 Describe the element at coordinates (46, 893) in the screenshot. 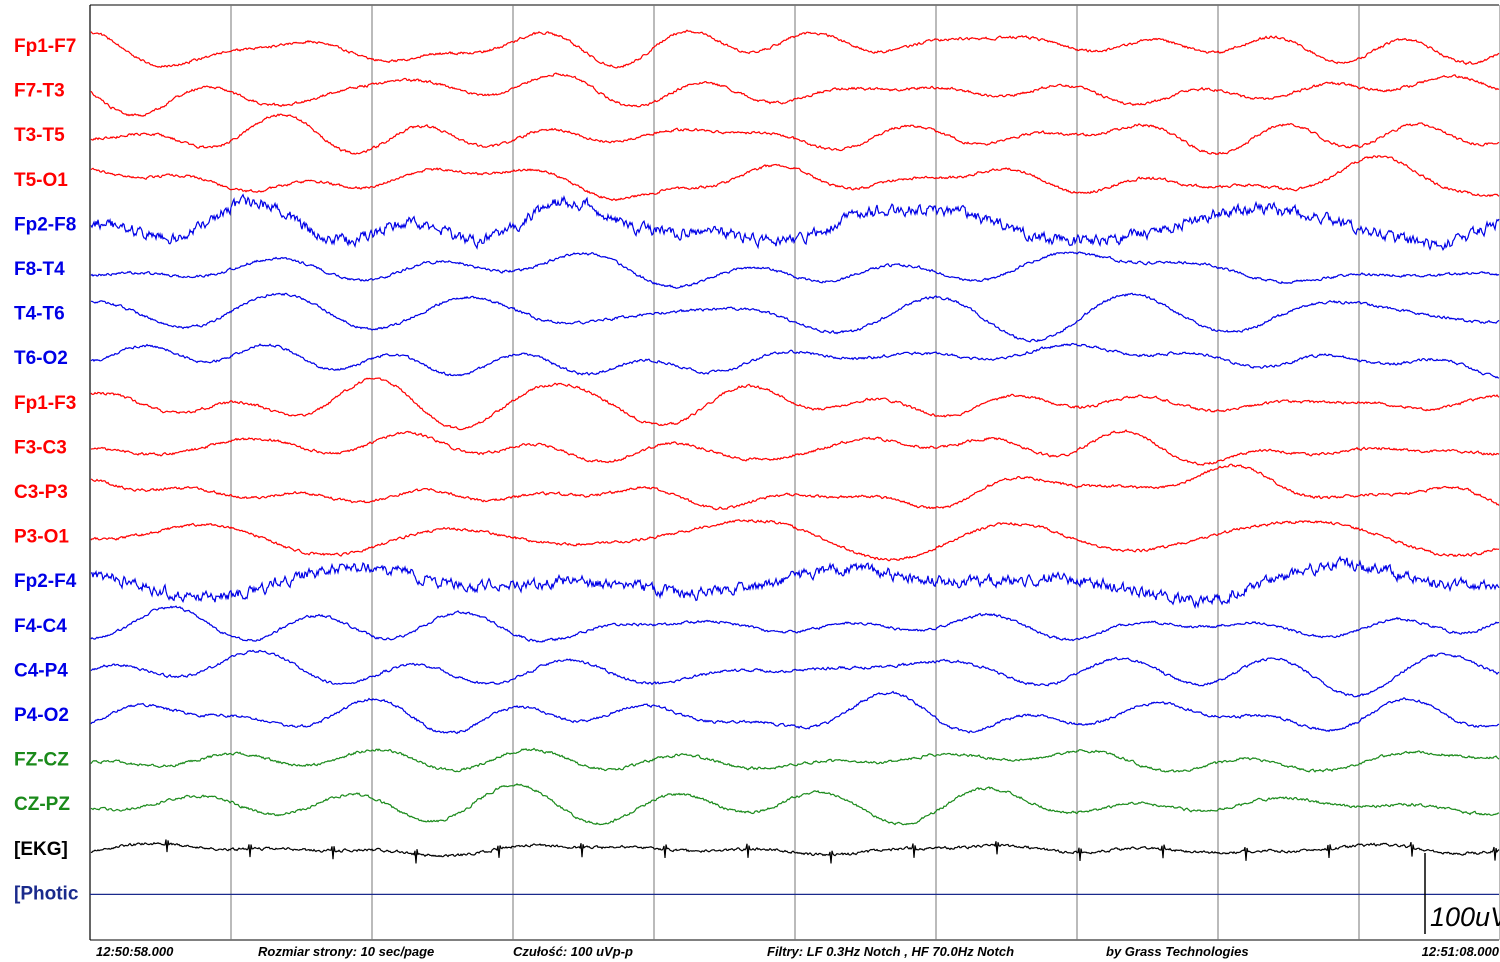

I see `channel-label: [Photic` at that location.